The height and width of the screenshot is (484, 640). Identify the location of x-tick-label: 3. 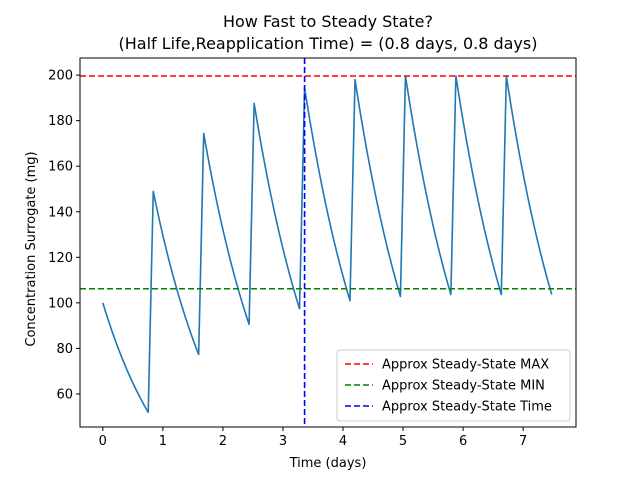
(283, 441).